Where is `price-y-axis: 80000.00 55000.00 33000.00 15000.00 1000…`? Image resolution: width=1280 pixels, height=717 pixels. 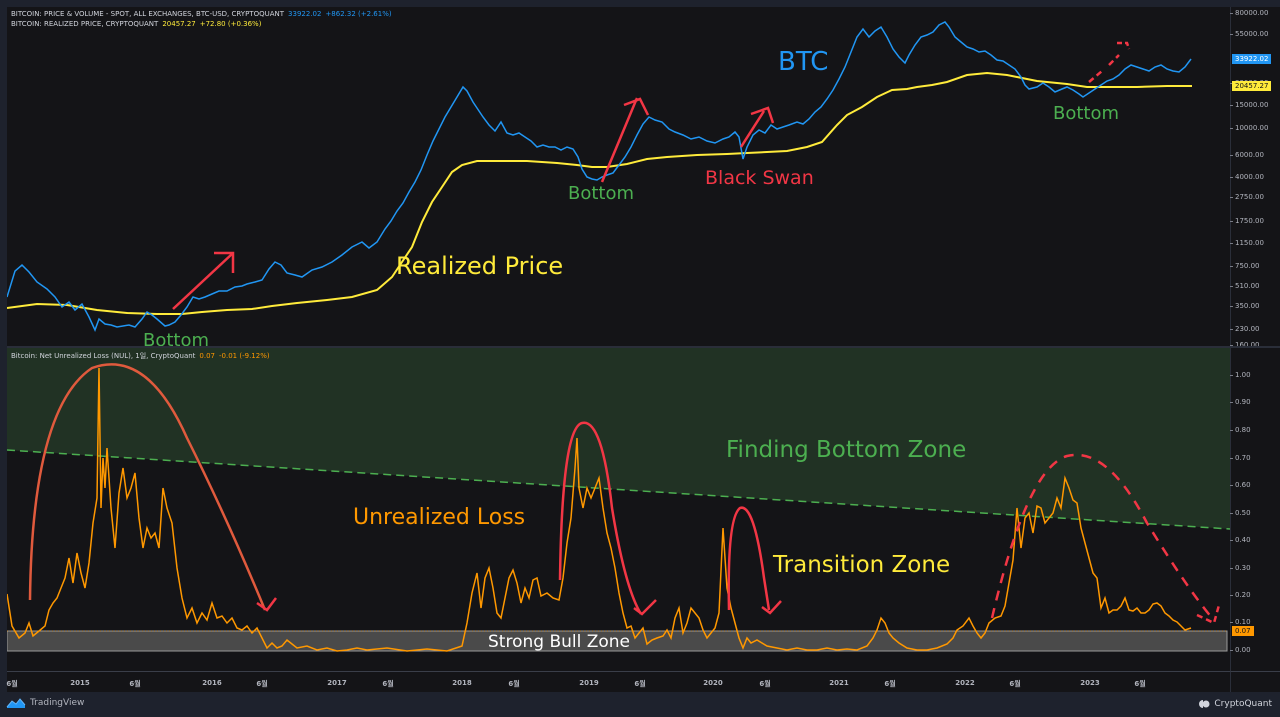 price-y-axis: 80000.00 55000.00 33000.00 15000.00 1000… is located at coordinates (1254, 178).